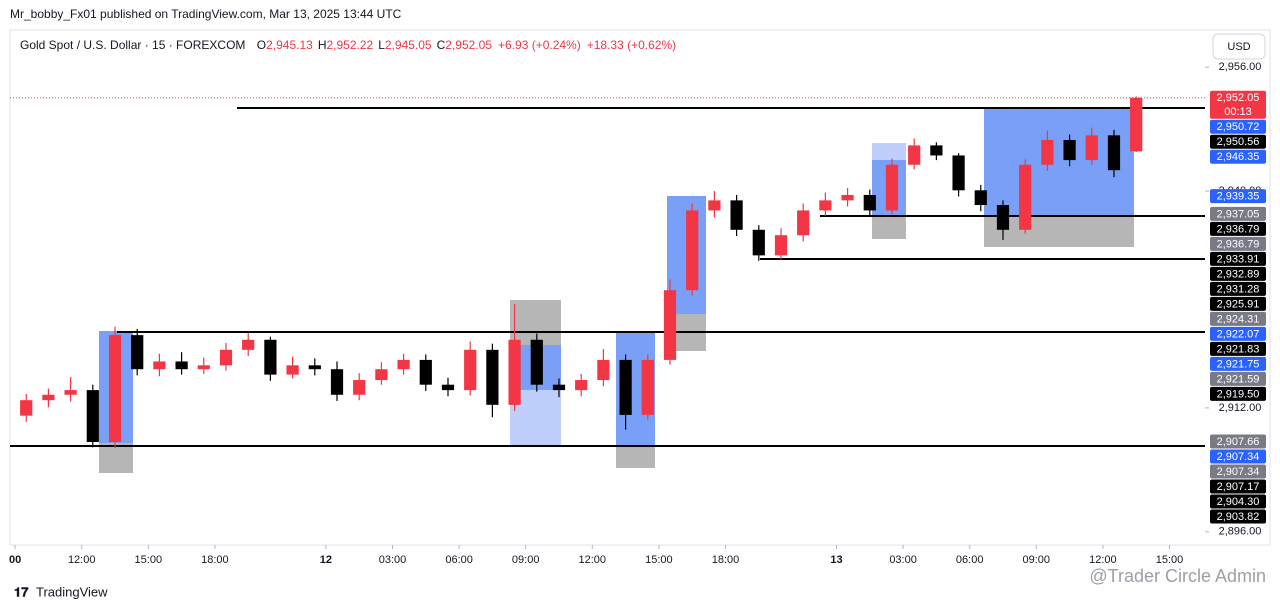  What do you see at coordinates (836, 560) in the screenshot?
I see `x-tick-label: 13` at bounding box center [836, 560].